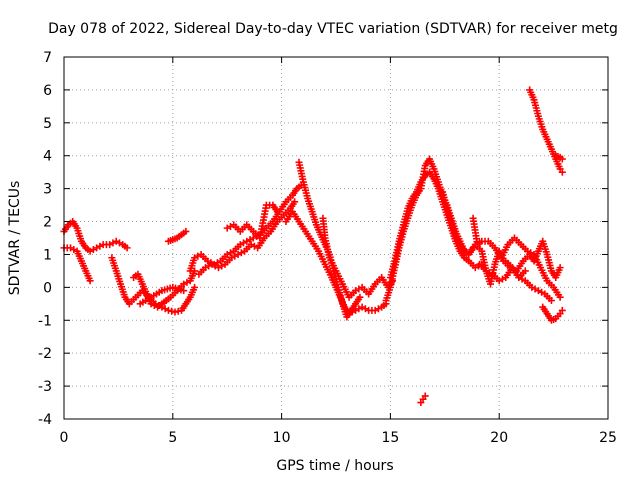 This screenshot has height=485, width=640. I want to click on series-trace-h, so click(247, 238).